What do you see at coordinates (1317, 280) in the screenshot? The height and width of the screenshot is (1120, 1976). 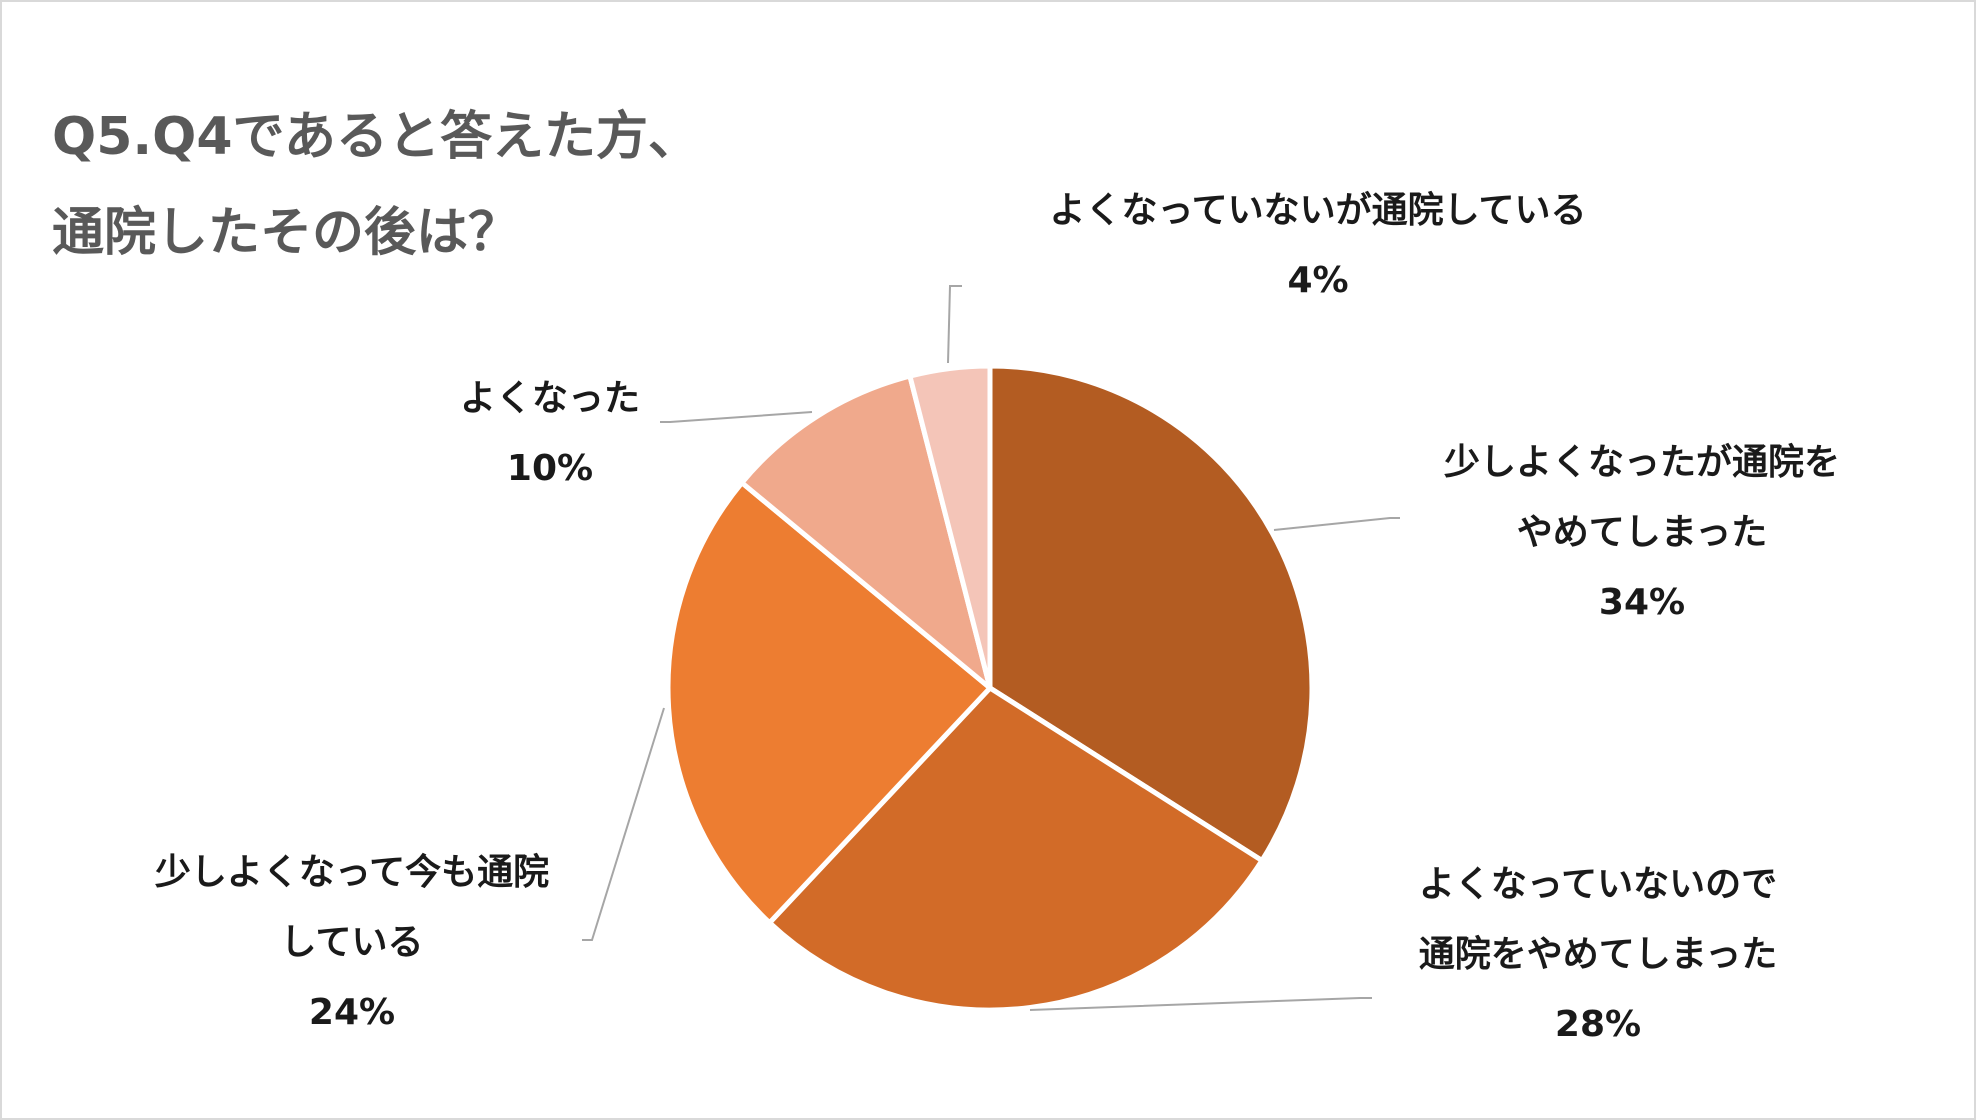 I see `slice-5-percent: 4%` at bounding box center [1317, 280].